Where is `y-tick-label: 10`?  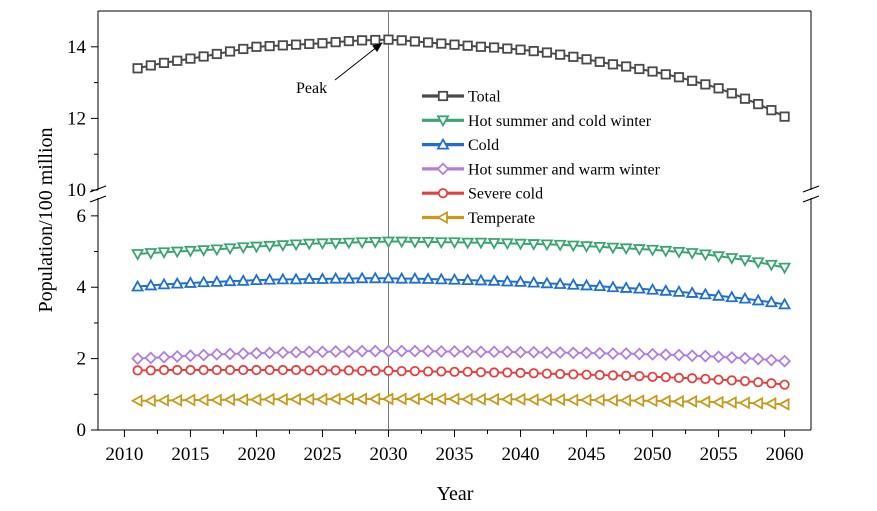 y-tick-label: 10 is located at coordinates (76, 190).